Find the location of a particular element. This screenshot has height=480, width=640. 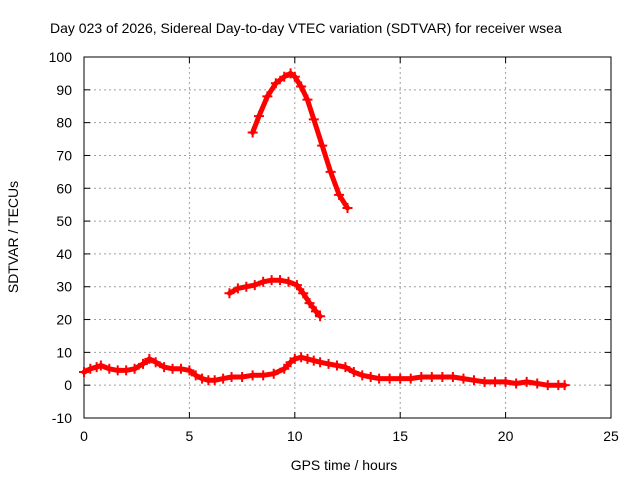

x-tick-label: 25 is located at coordinates (611, 436).